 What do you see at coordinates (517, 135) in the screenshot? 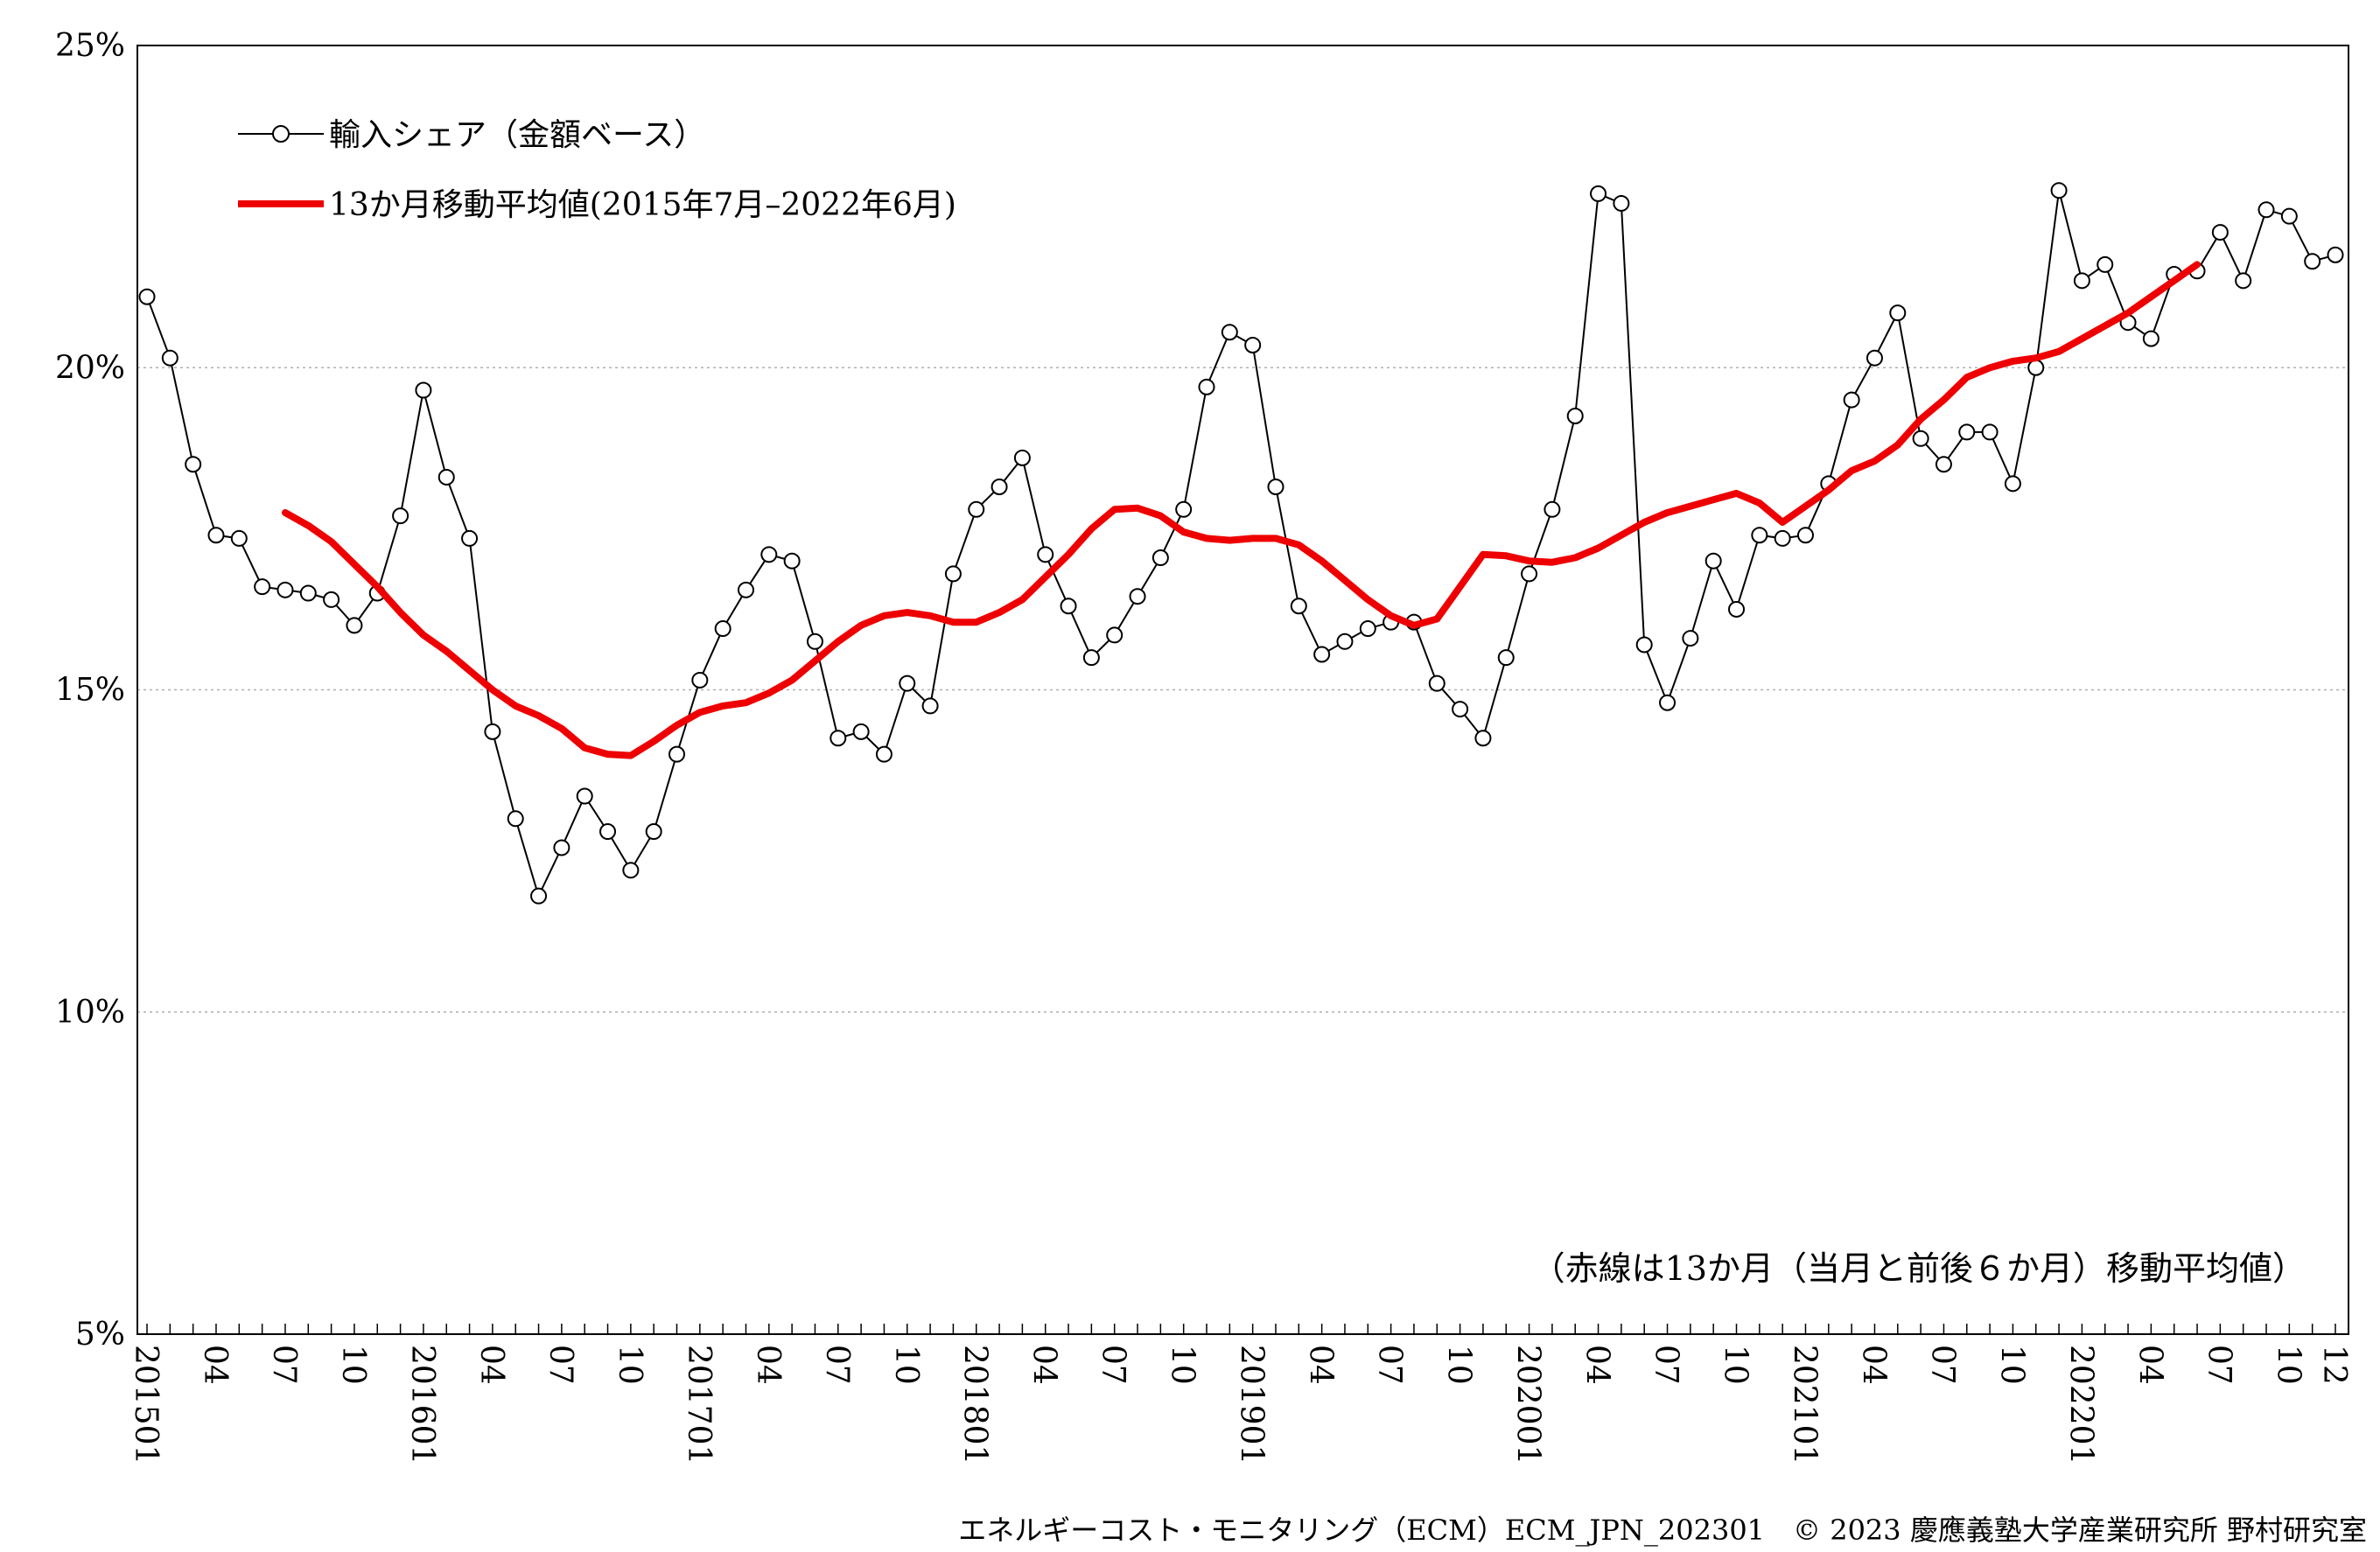
I see `legend-label-import-share: 輸入シェア（金額ベース）` at bounding box center [517, 135].